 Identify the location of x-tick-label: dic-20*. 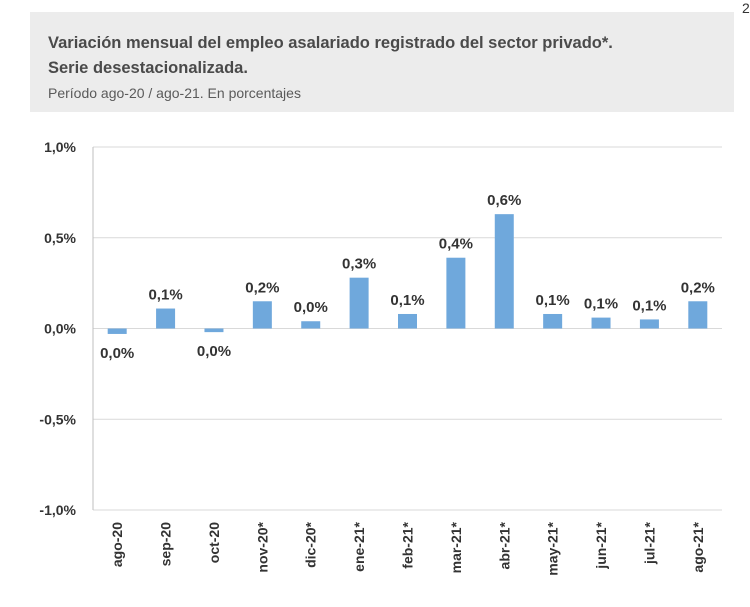
(311, 544).